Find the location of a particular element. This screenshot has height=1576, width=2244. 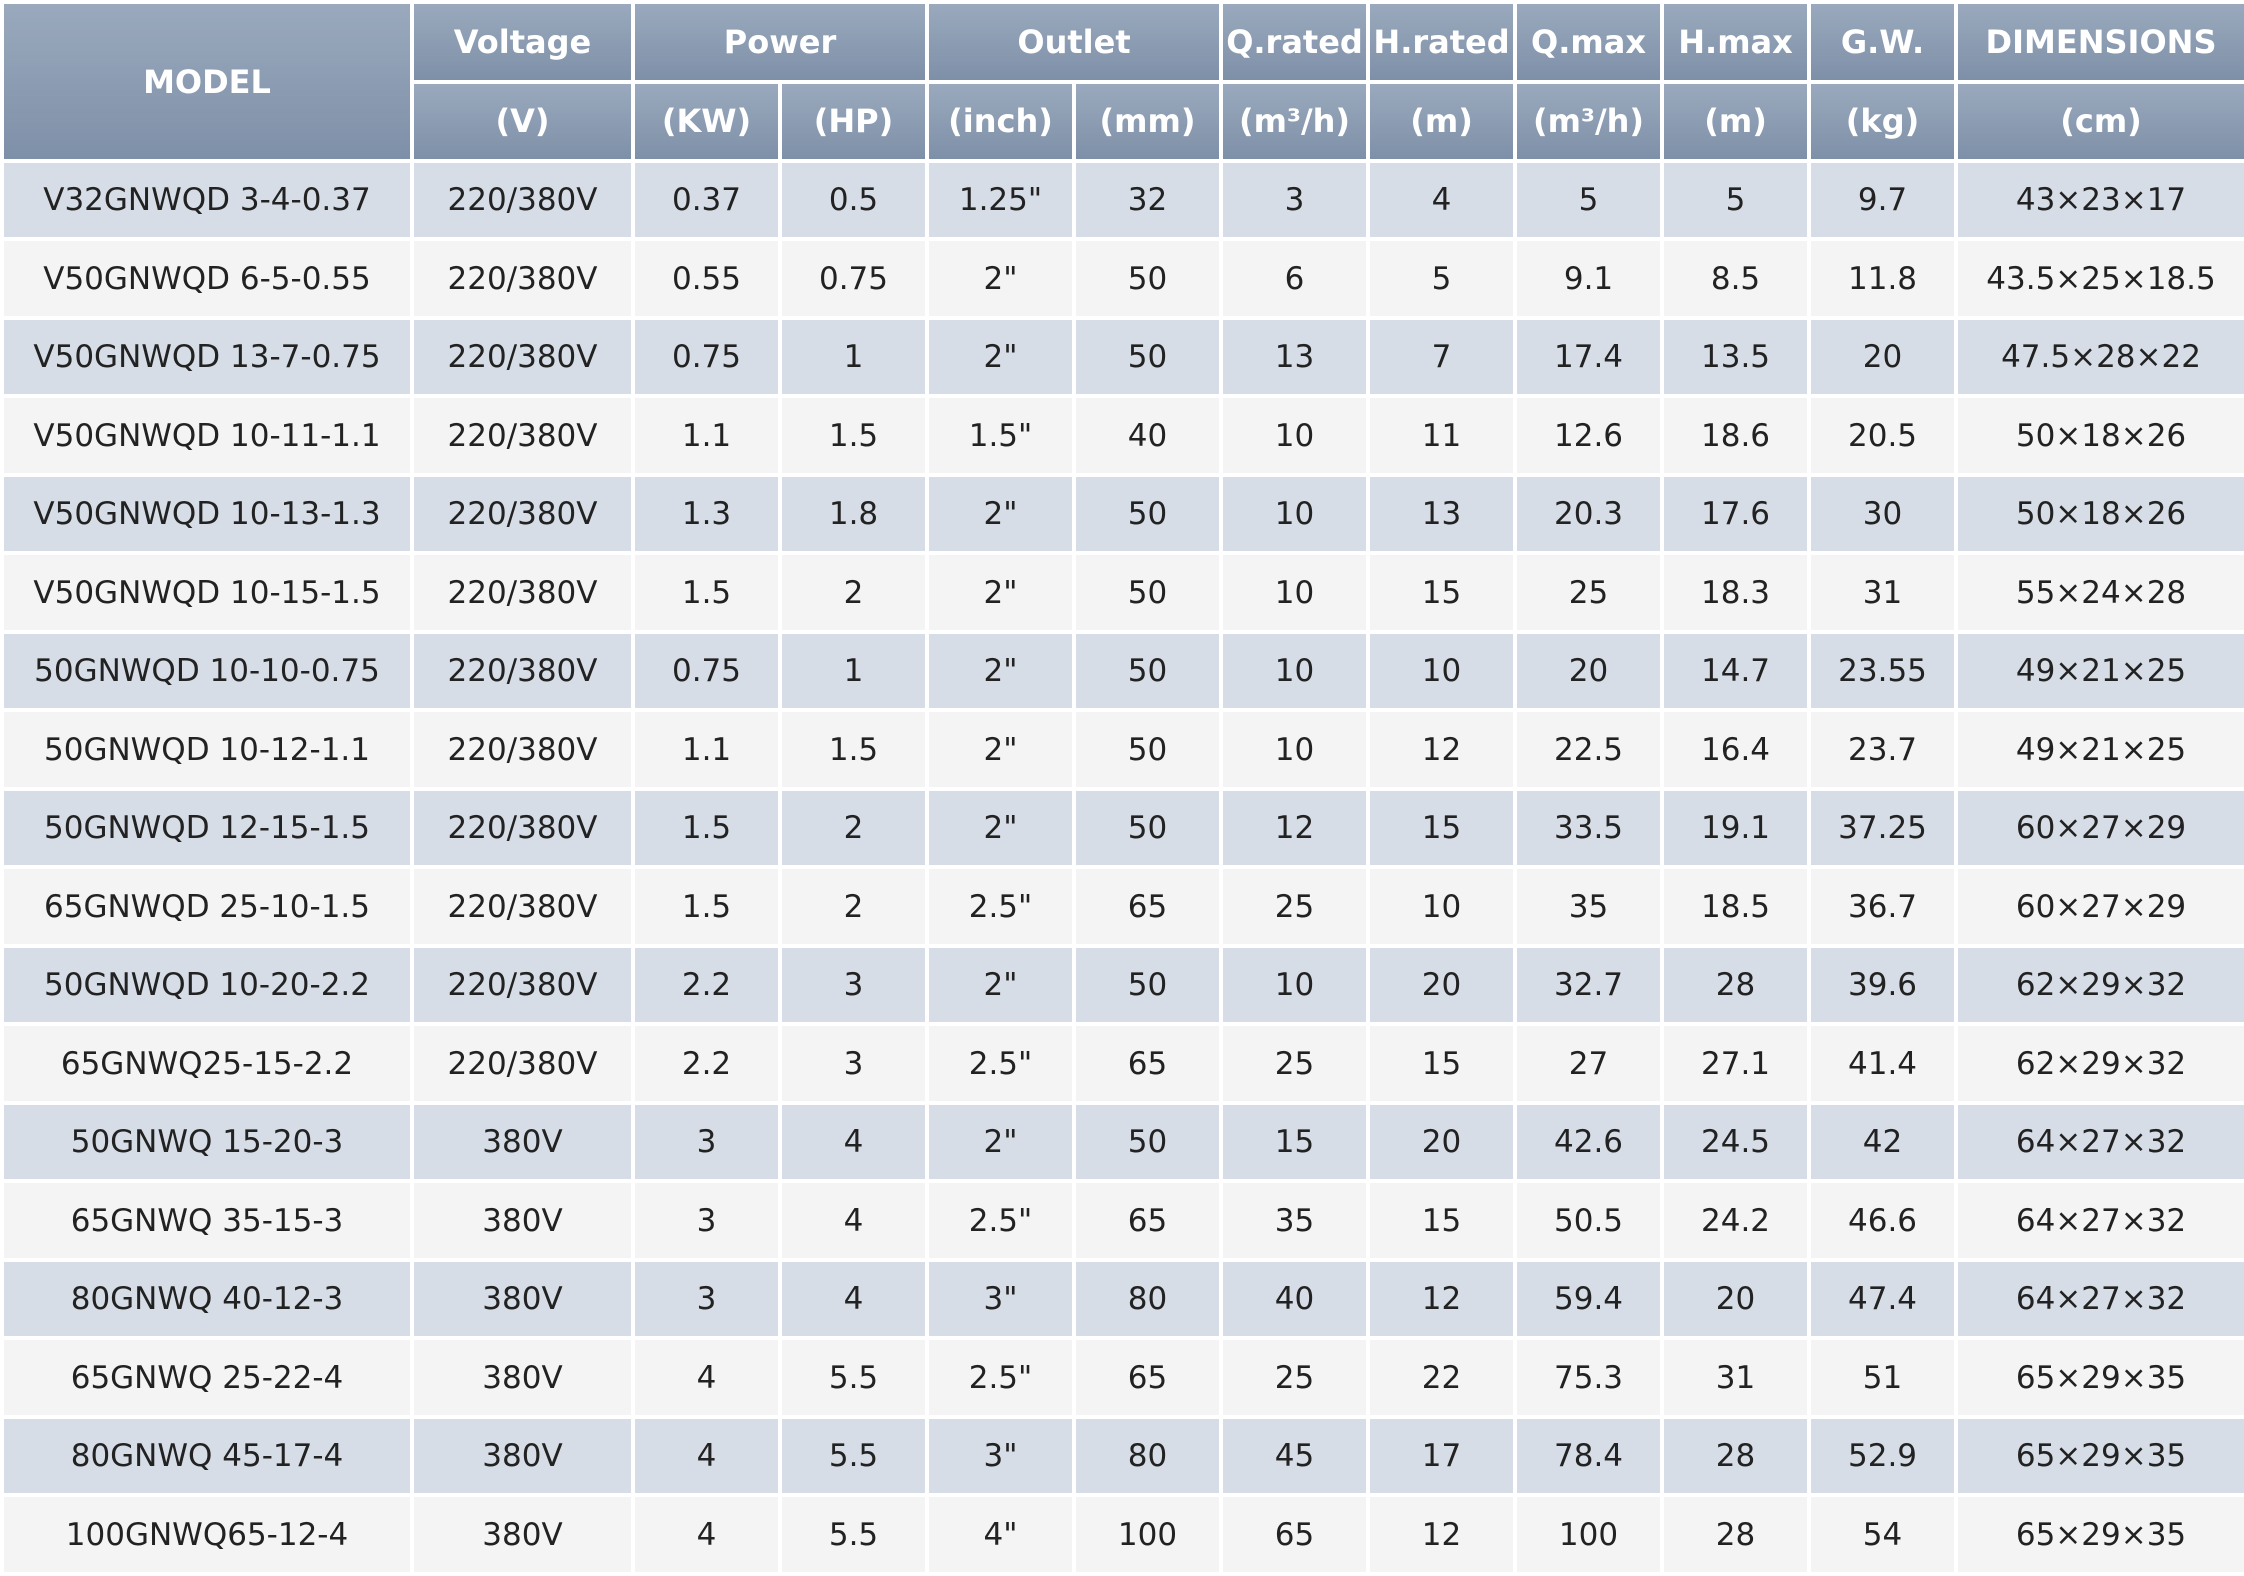

value-cell: 42.6 is located at coordinates (1589, 1142).